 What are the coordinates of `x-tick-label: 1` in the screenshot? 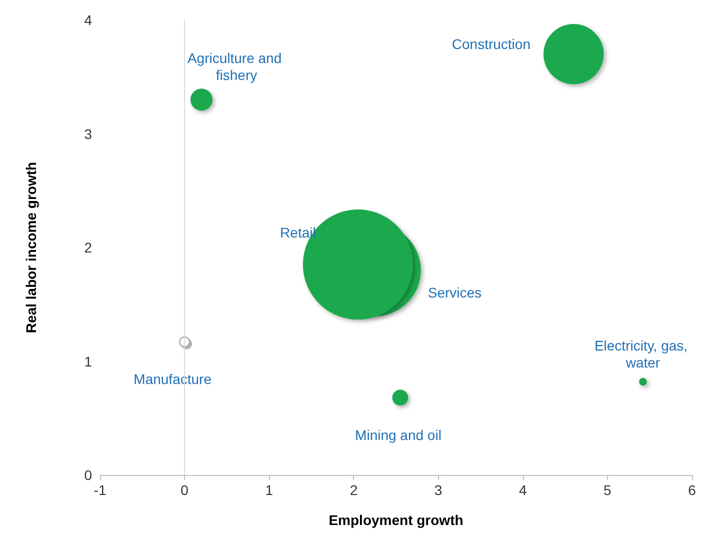 It's located at (269, 490).